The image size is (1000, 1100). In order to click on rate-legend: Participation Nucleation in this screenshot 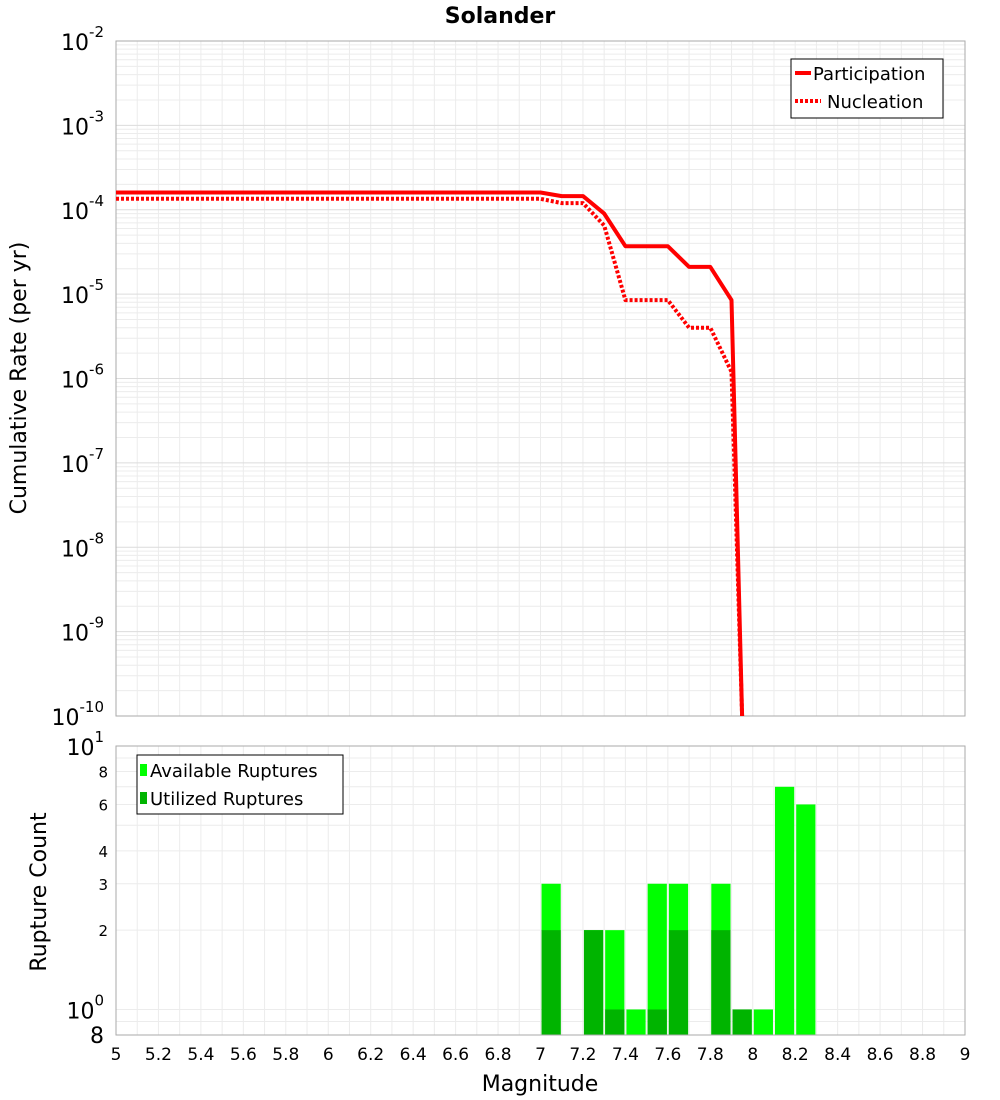, I will do `click(867, 88)`.